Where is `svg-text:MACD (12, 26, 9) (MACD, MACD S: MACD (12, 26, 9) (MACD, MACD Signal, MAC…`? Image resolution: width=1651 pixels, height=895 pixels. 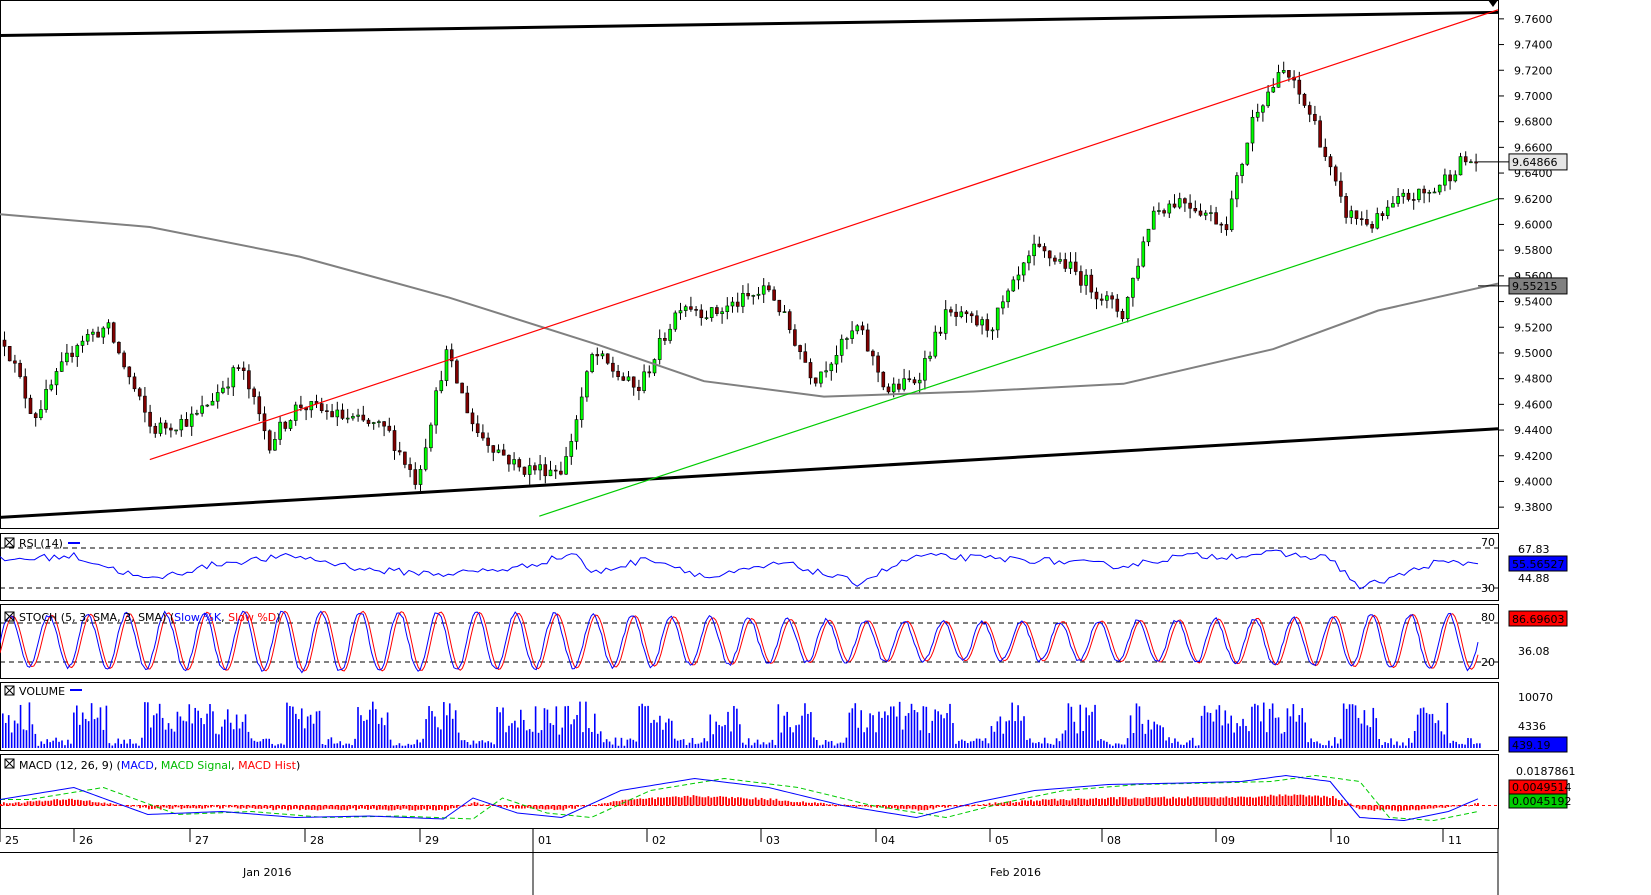 svg-text:MACD (12, 26, 9) (MACD, MACD S: MACD (12, 26, 9) (MACD, MACD Signal, MAC… is located at coordinates (159, 765).